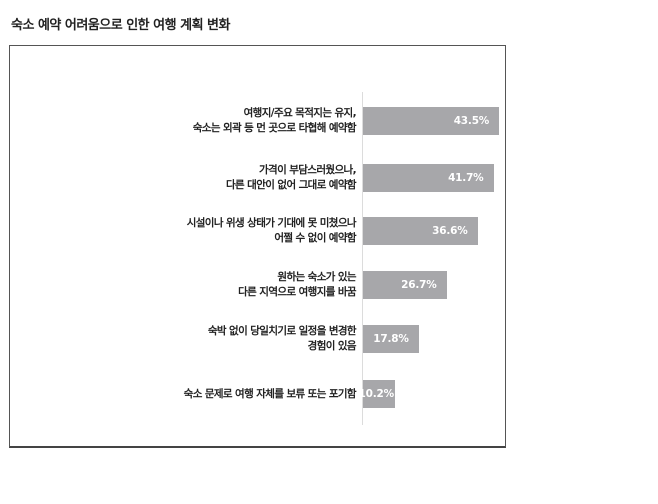 The height and width of the screenshot is (504, 658). I want to click on bar: 41.7%, so click(428, 178).